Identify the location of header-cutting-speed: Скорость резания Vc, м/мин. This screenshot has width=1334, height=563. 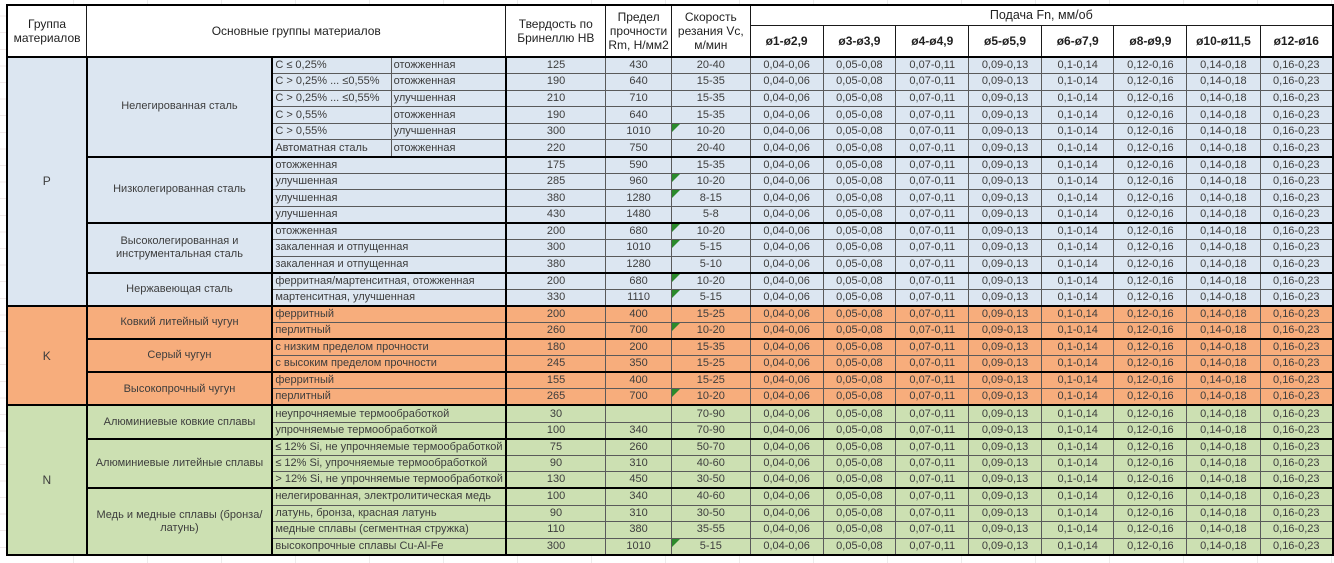
(710, 31).